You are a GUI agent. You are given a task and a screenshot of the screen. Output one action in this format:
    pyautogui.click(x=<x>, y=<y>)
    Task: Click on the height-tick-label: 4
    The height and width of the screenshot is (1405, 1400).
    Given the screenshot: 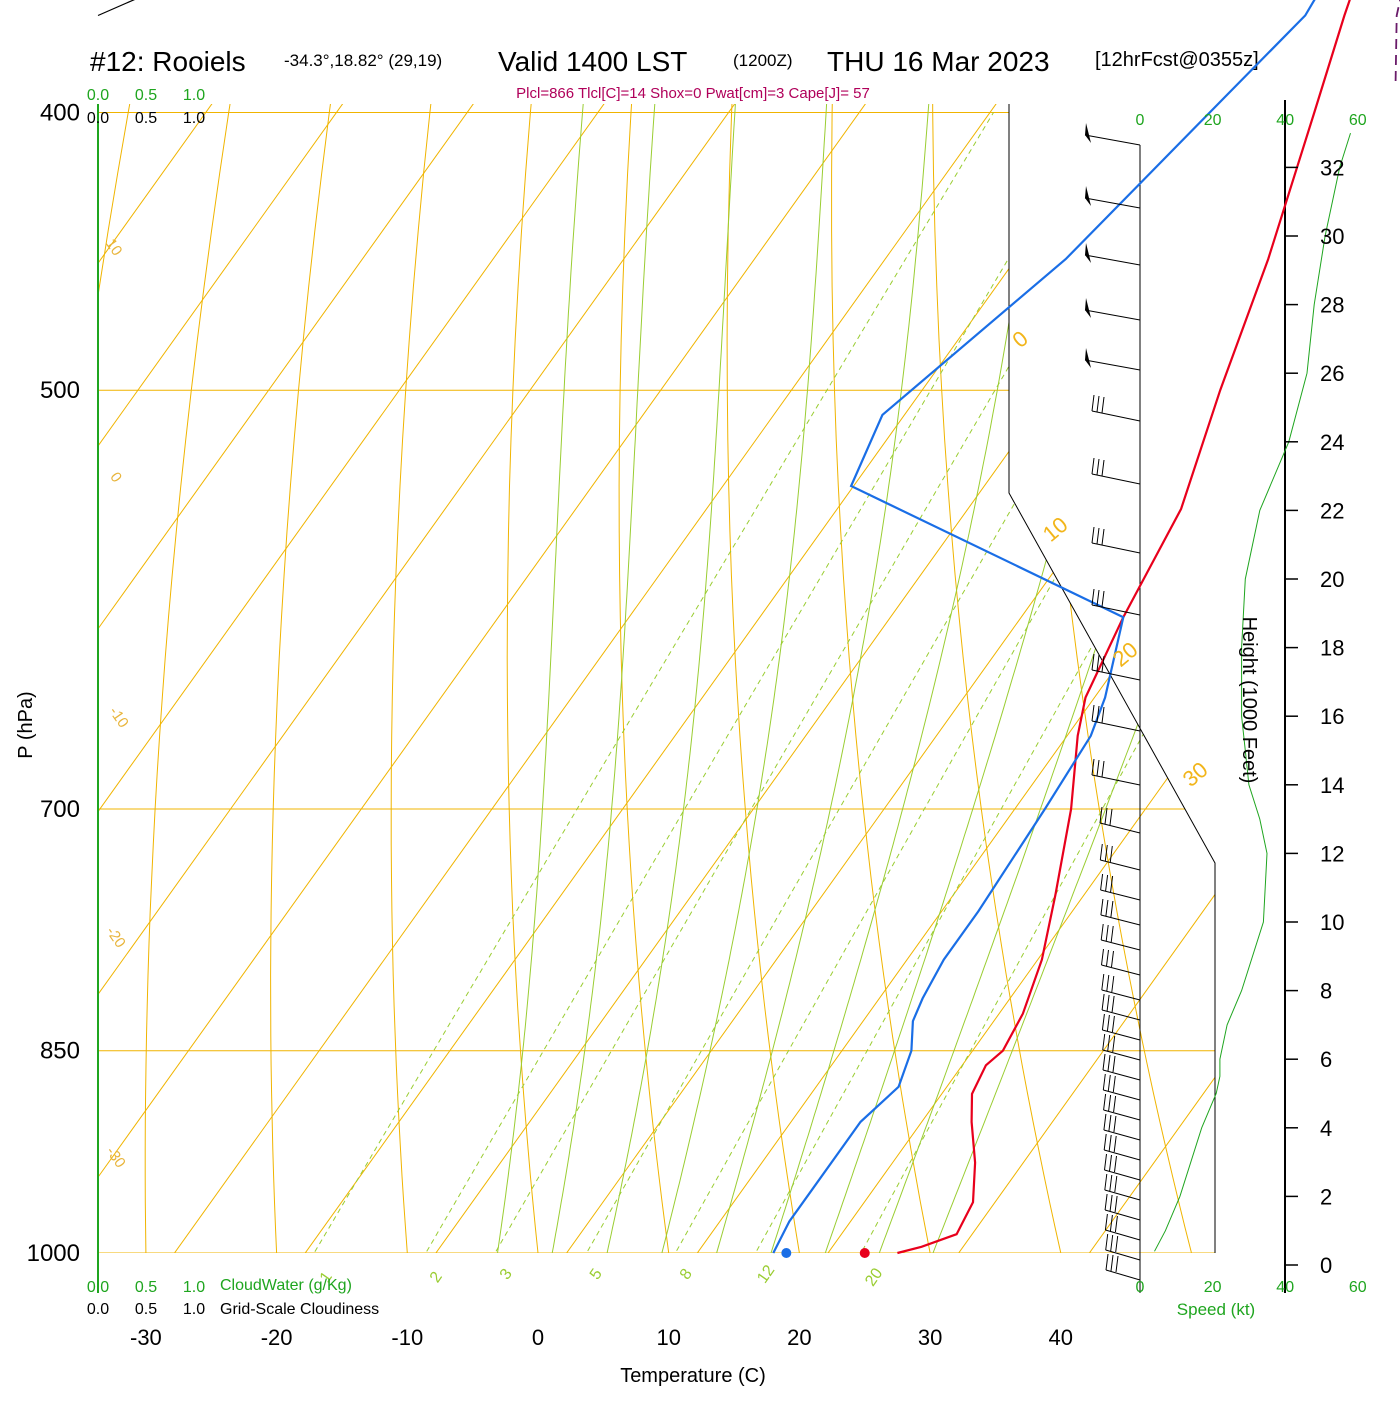 What is the action you would take?
    pyautogui.click(x=1326, y=1128)
    